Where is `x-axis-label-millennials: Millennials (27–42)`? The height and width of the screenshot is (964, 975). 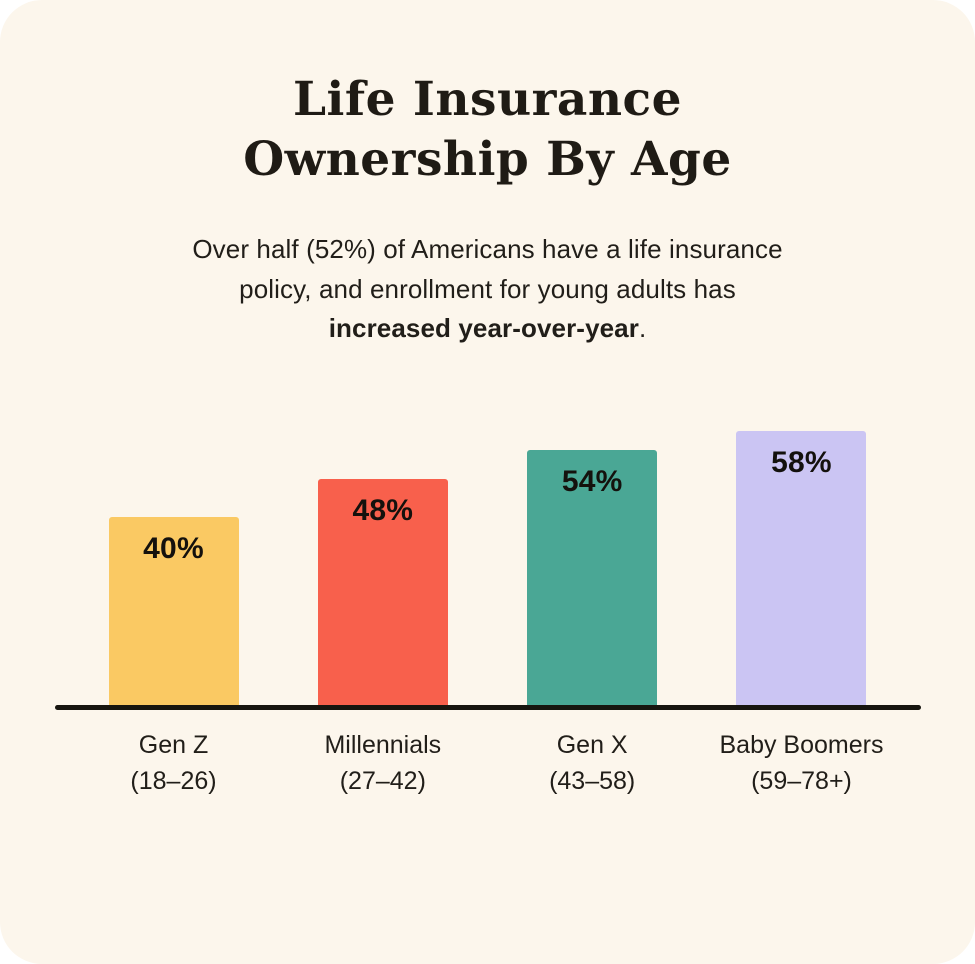
x-axis-label-millennials: Millennials (27–42) is located at coordinates (383, 763).